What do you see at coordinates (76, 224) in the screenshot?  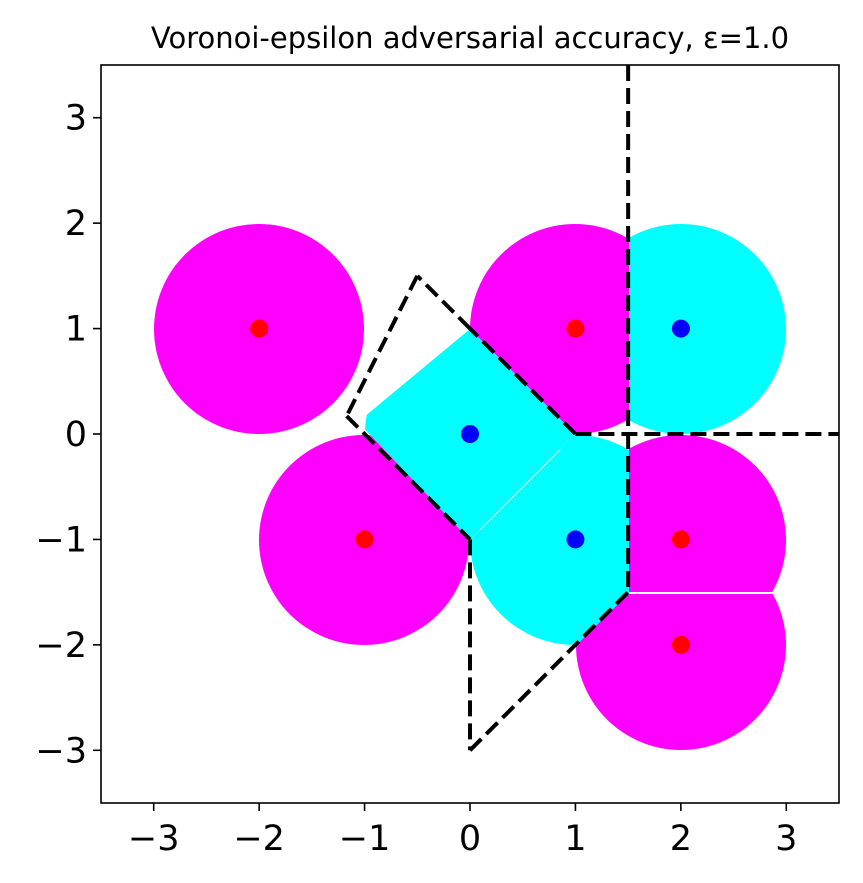 I see `y-tick-label: 2` at bounding box center [76, 224].